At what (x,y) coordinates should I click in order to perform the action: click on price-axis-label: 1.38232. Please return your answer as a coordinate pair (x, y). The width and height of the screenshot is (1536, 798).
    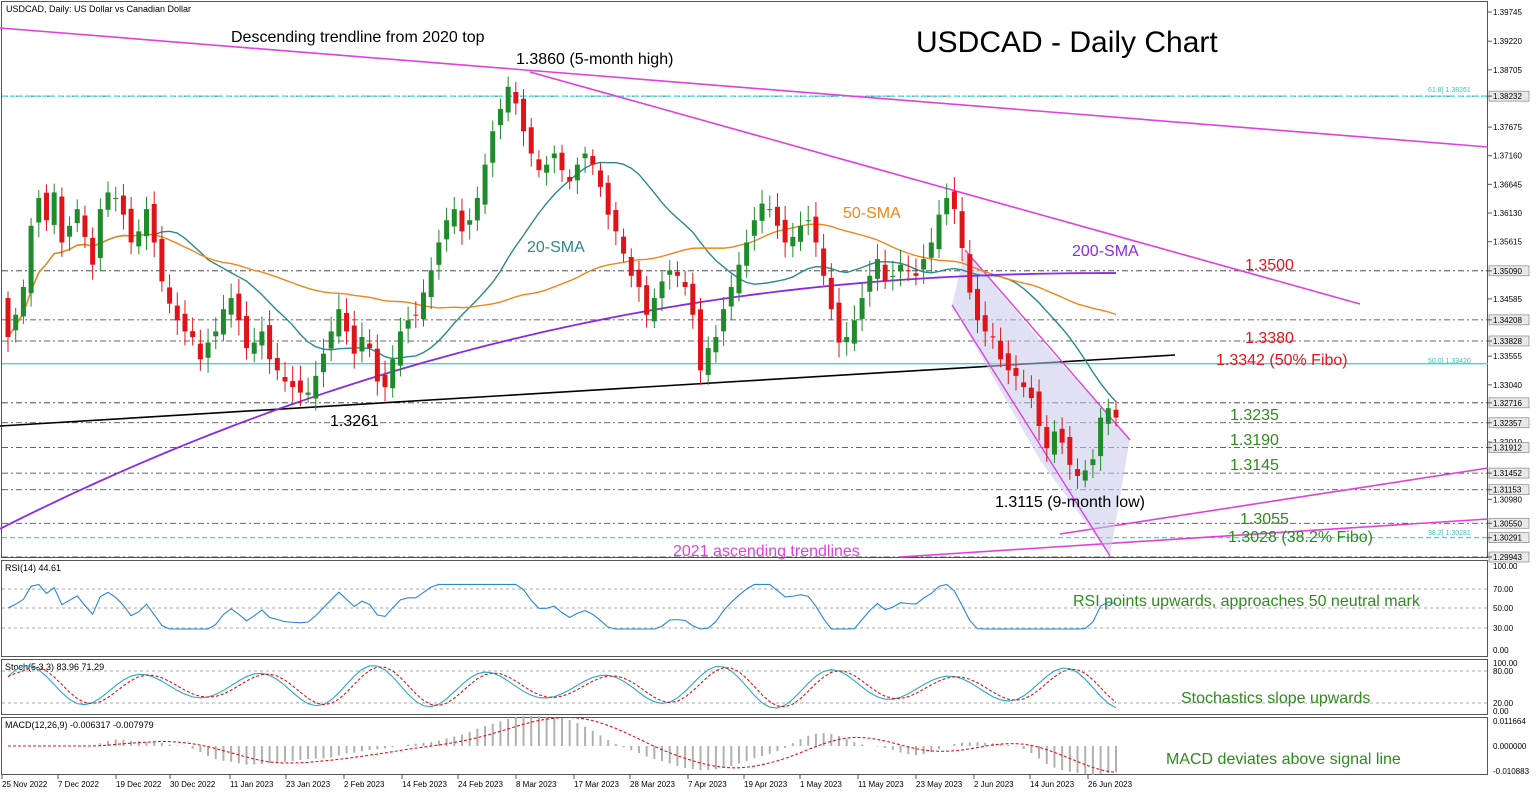
    Looking at the image, I should click on (1507, 96).